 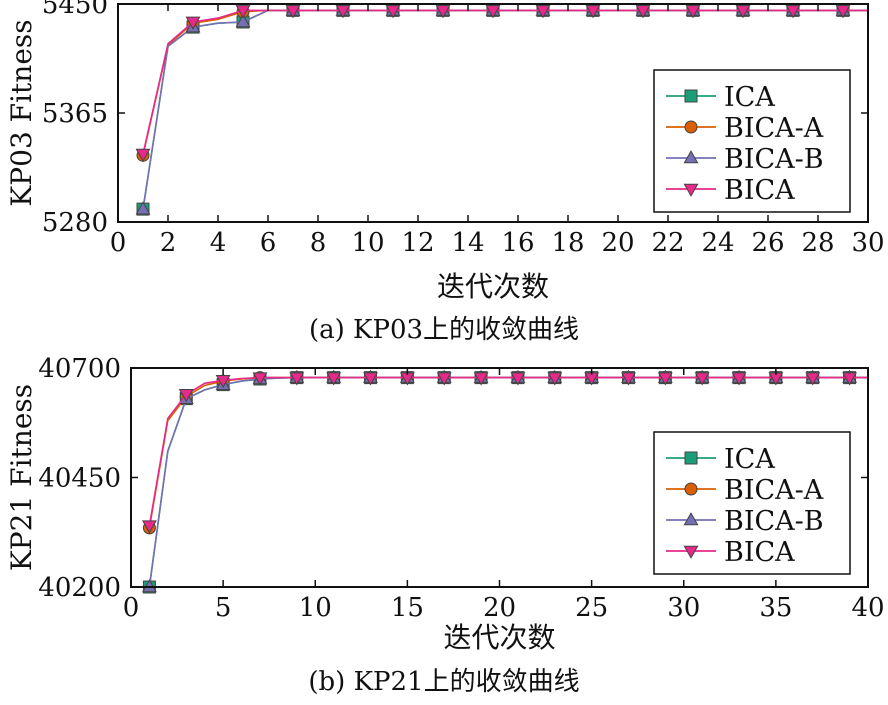 What do you see at coordinates (21, 112) in the screenshot?
I see `y-axis-label: KP03 Fitness` at bounding box center [21, 112].